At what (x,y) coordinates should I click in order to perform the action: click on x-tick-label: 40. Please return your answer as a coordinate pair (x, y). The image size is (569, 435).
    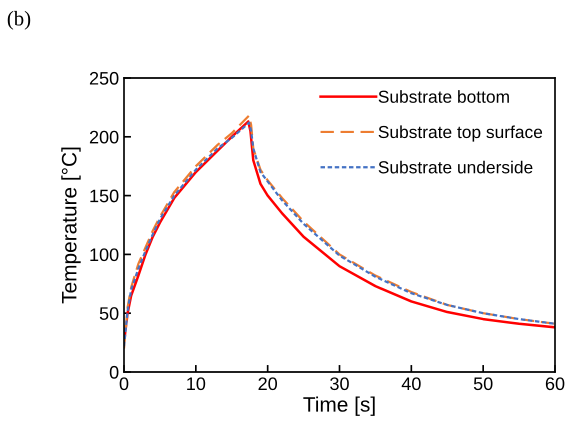
    Looking at the image, I should click on (411, 383).